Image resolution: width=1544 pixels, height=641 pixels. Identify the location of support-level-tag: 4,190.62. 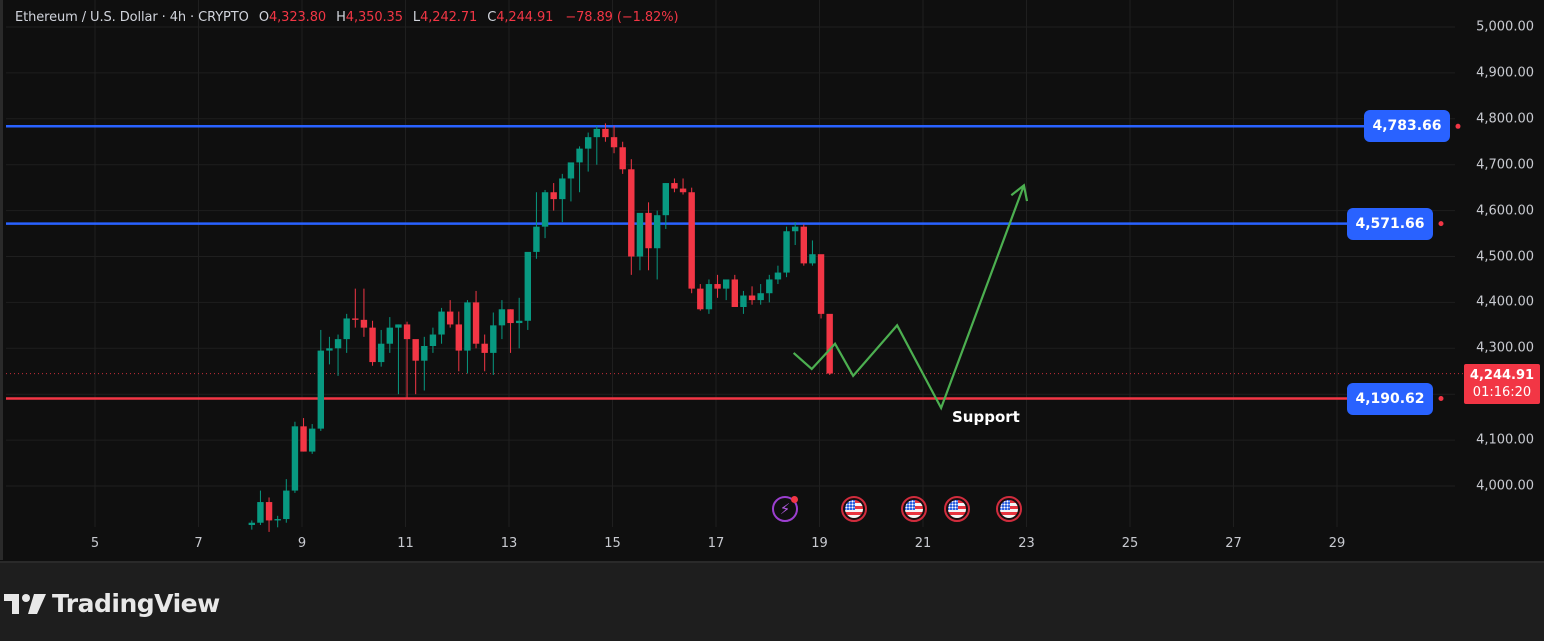
(1390, 399).